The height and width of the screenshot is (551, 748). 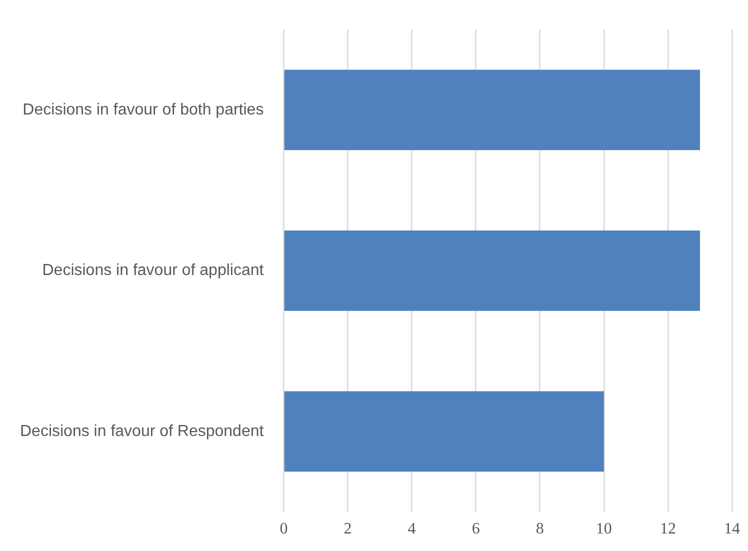 What do you see at coordinates (348, 529) in the screenshot?
I see `x-tick-label: 2` at bounding box center [348, 529].